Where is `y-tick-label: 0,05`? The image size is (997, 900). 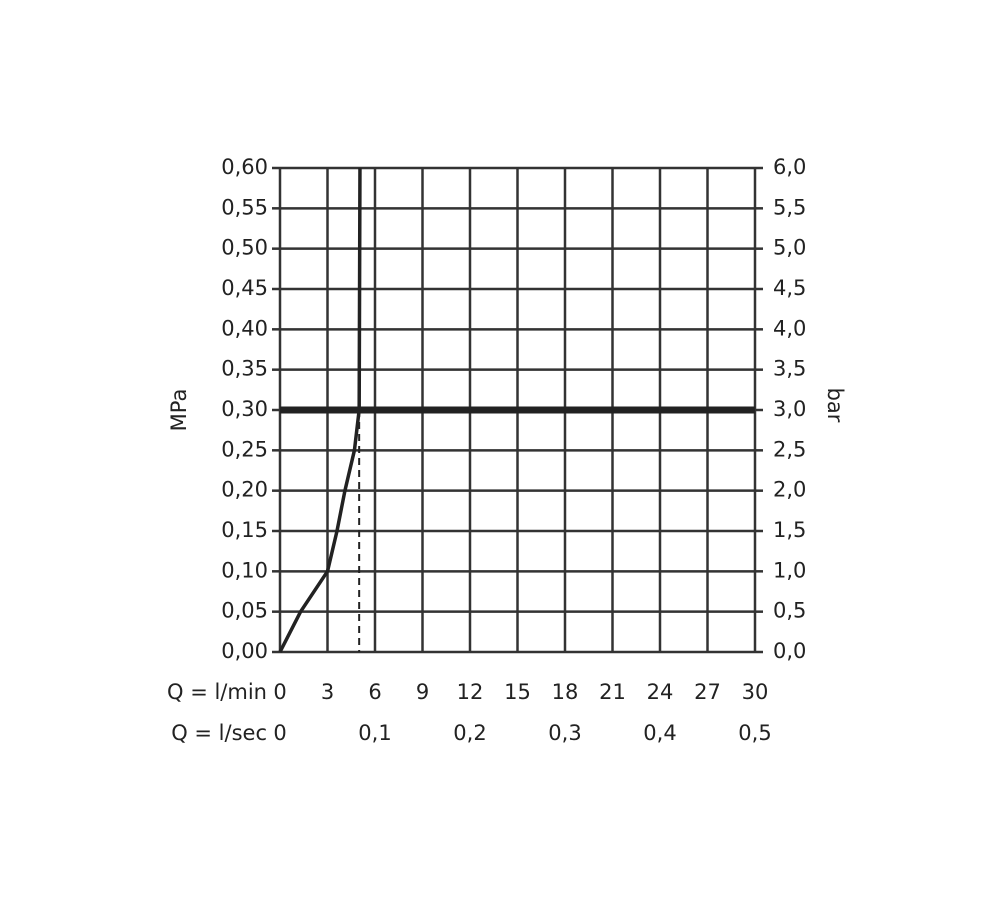
y-tick-label: 0,05 is located at coordinates (244, 611).